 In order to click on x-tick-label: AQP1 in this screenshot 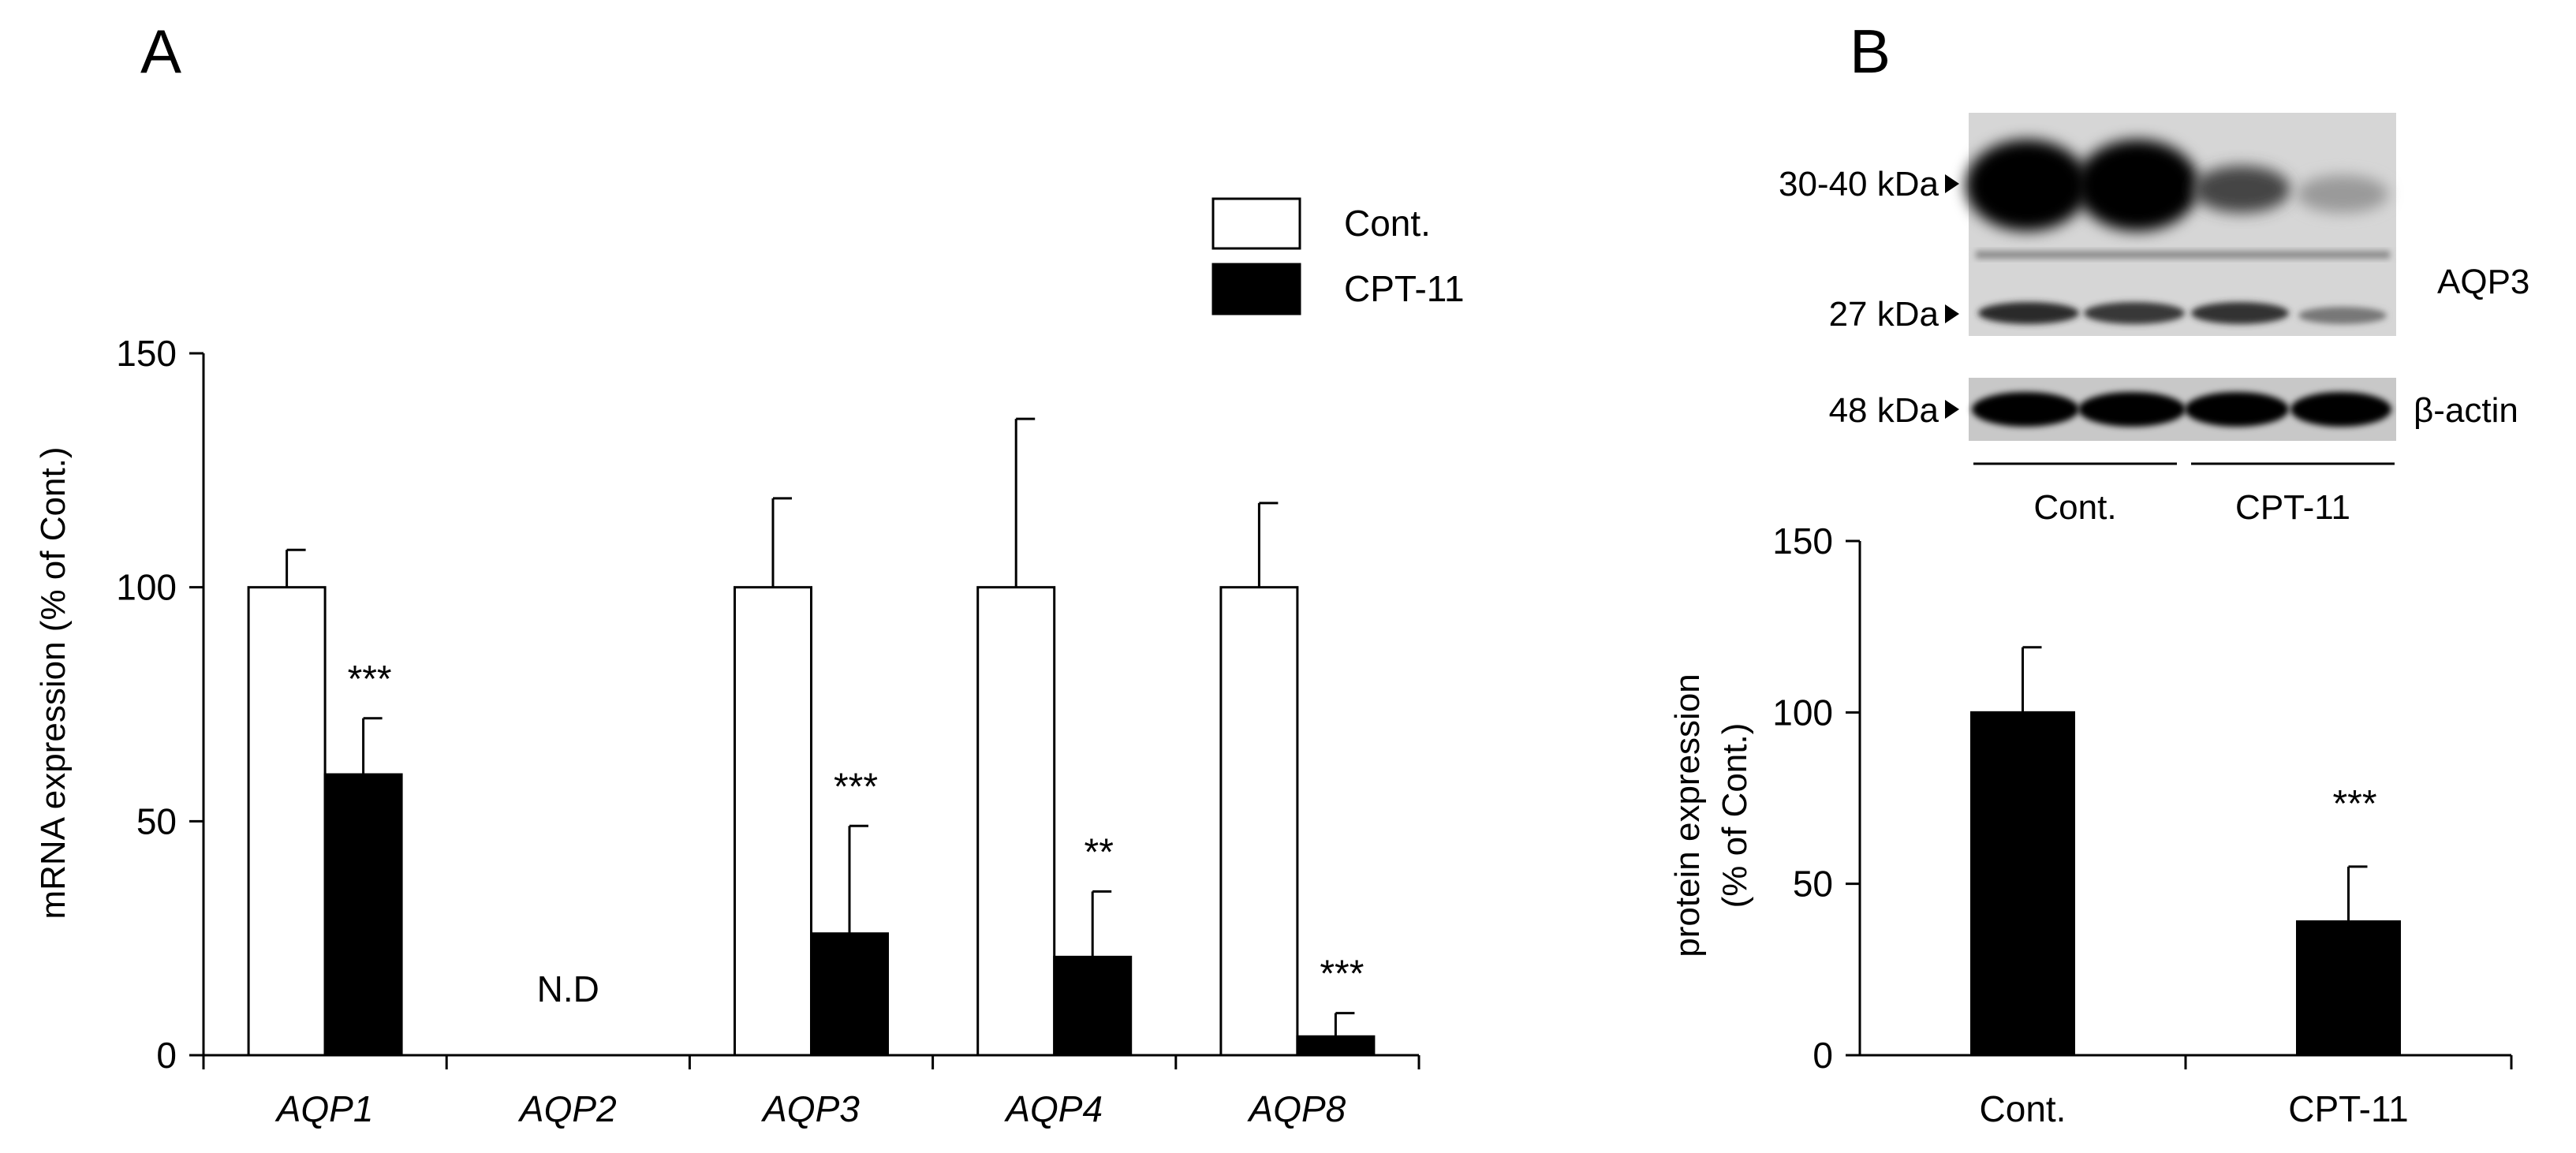, I will do `click(324, 1108)`.